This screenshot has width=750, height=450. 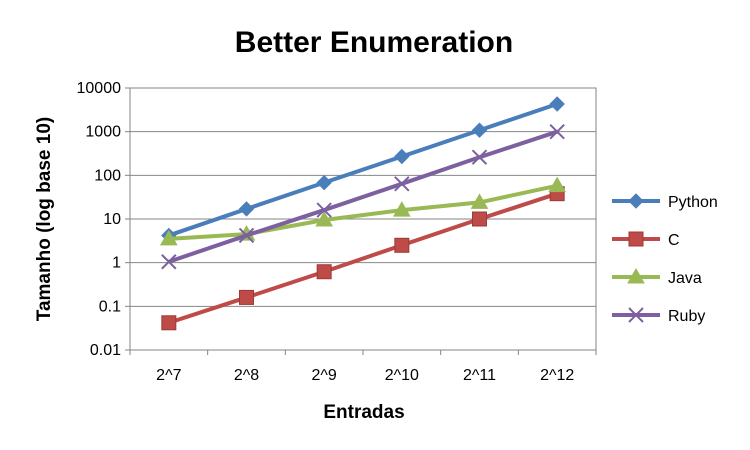 What do you see at coordinates (658, 316) in the screenshot?
I see `legend-item-ruby: Ruby` at bounding box center [658, 316].